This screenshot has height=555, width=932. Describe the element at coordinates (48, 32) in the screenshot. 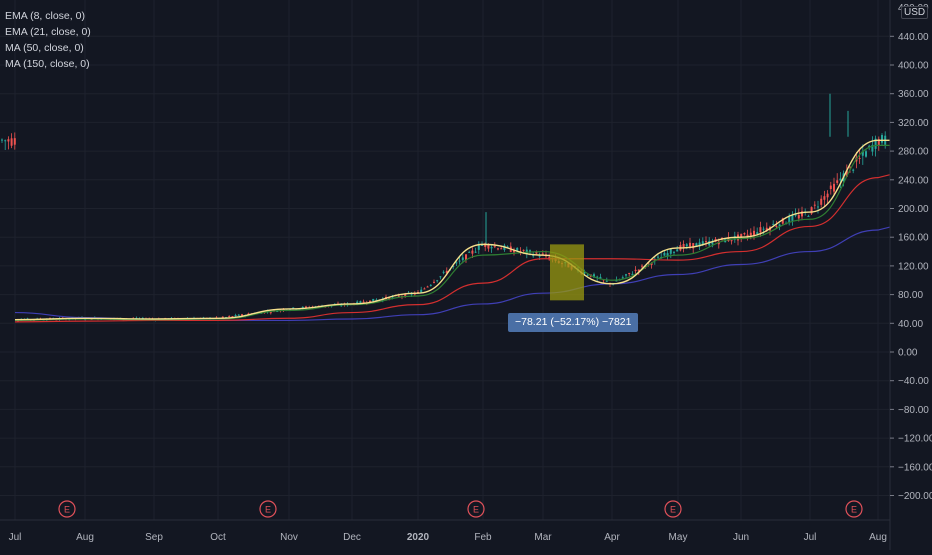

I see `legend-ema21: EMA (21, close, 0)` at that location.